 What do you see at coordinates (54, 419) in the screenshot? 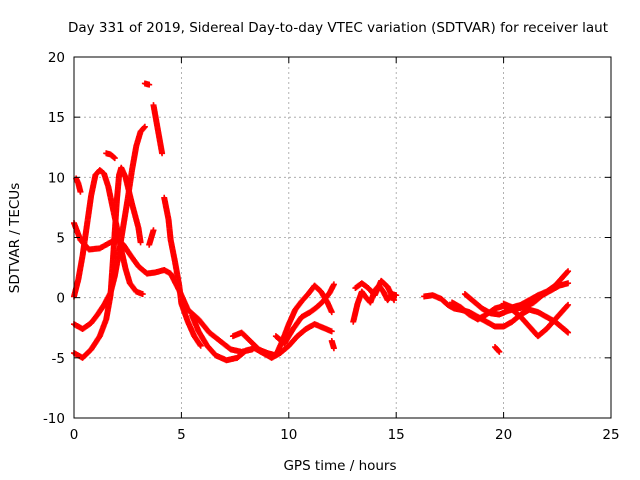
I see `y-tick-label: -10` at bounding box center [54, 419].